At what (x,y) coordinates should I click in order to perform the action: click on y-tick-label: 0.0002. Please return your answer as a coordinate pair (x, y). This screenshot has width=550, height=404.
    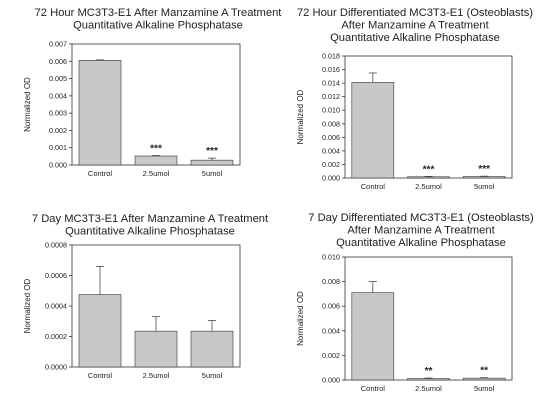
    Looking at the image, I should click on (56, 336).